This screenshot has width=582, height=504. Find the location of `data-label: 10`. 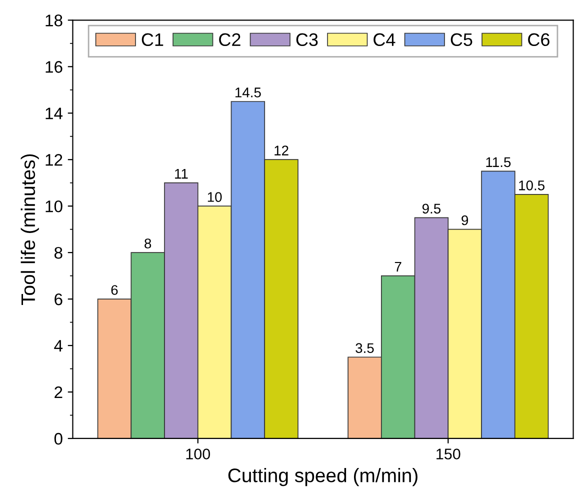

data-label: 10 is located at coordinates (215, 197).